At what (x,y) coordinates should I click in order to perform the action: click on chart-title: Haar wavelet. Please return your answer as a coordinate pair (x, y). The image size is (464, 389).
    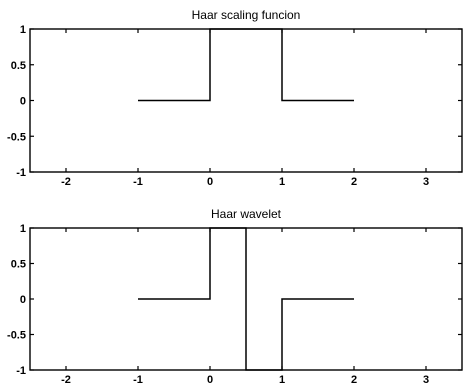
    Looking at the image, I should click on (246, 214).